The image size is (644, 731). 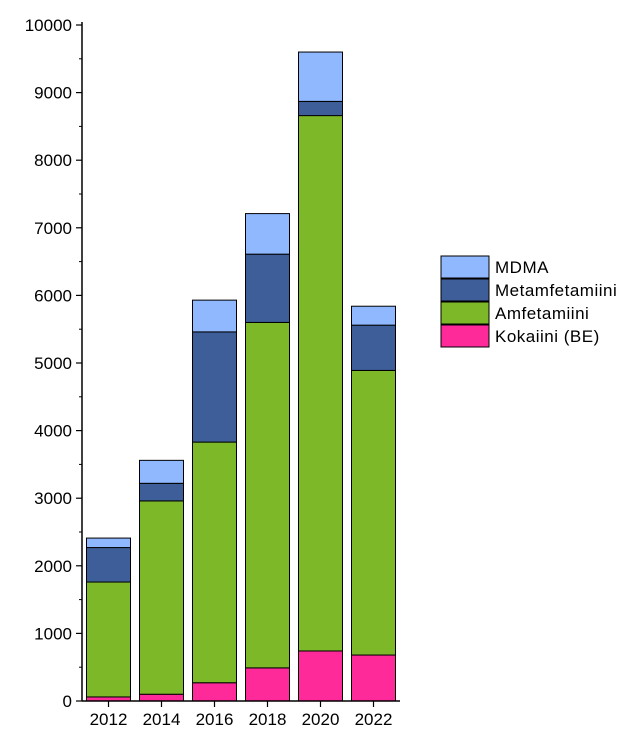 I want to click on legend-label-1: Metamfetamiini, so click(x=556, y=290).